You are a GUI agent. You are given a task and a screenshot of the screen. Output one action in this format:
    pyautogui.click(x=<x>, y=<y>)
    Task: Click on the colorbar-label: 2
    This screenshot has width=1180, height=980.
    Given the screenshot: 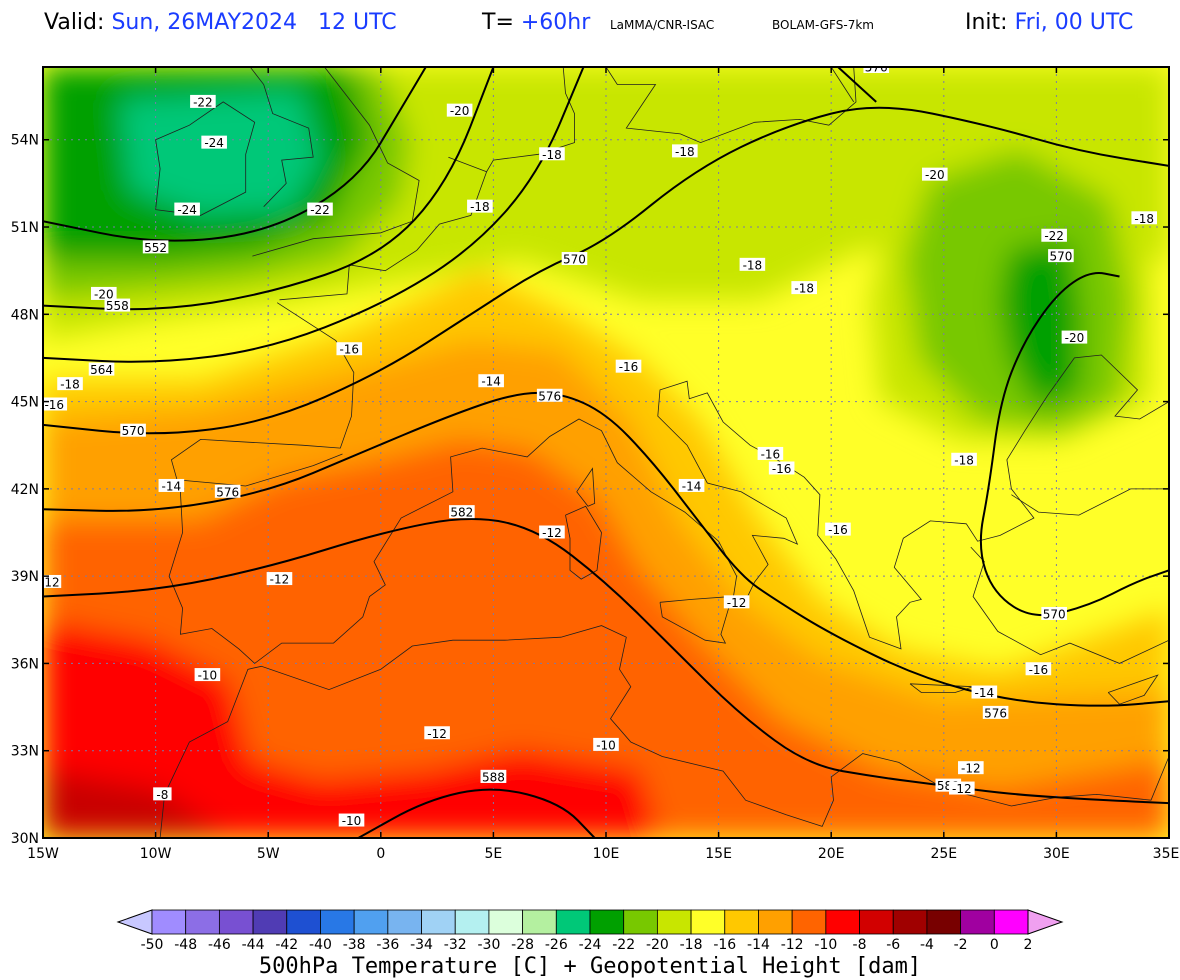 What is the action you would take?
    pyautogui.click(x=1028, y=943)
    